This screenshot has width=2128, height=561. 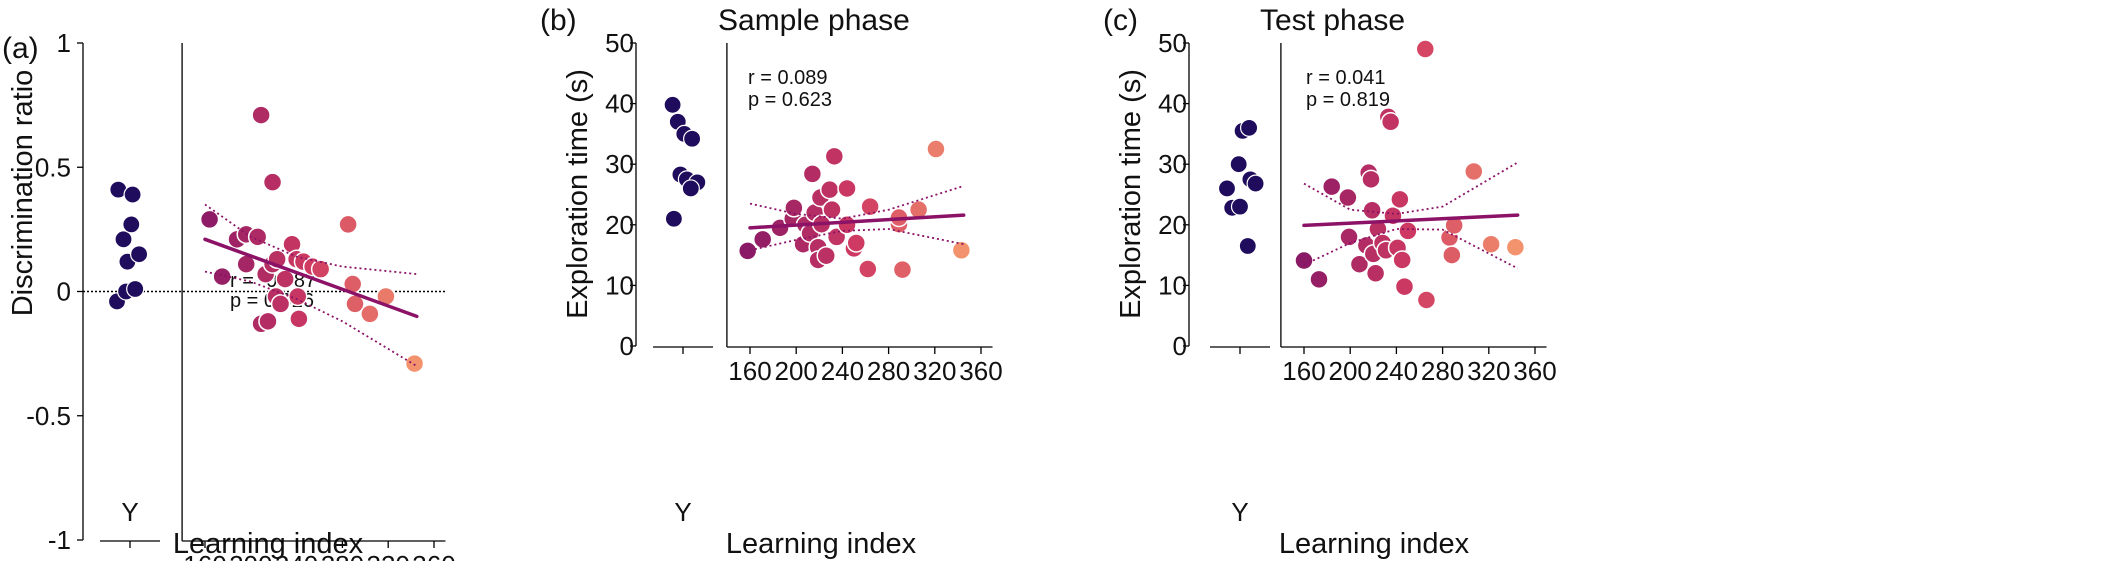 What do you see at coordinates (1332, 20) in the screenshot?
I see `panel-c-title: Test phase` at bounding box center [1332, 20].